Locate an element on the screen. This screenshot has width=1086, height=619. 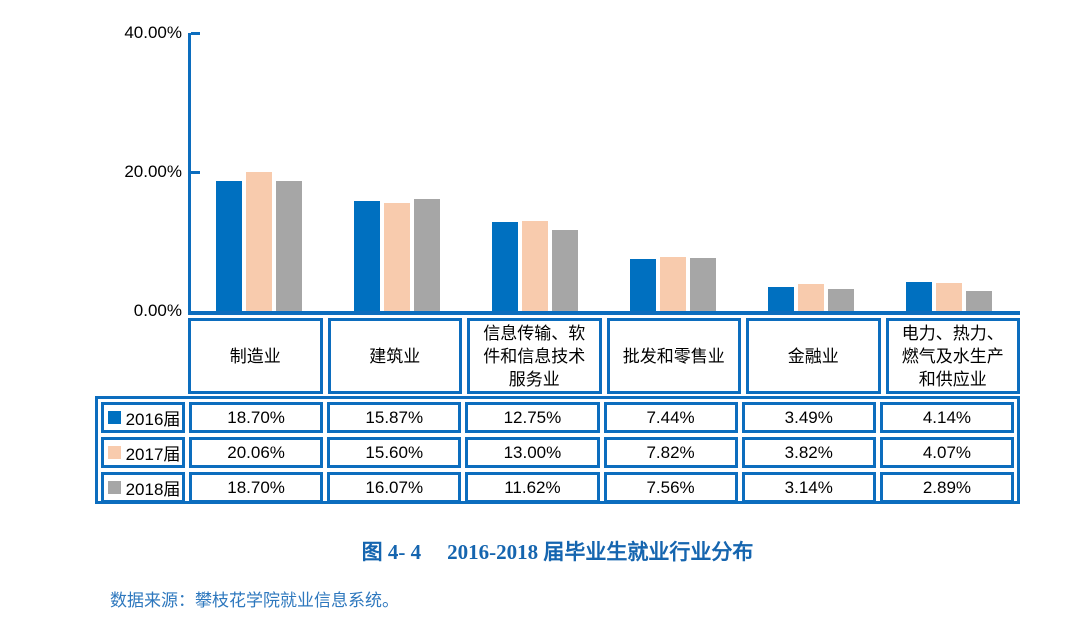
value-cell: 7.56% is located at coordinates (670, 487).